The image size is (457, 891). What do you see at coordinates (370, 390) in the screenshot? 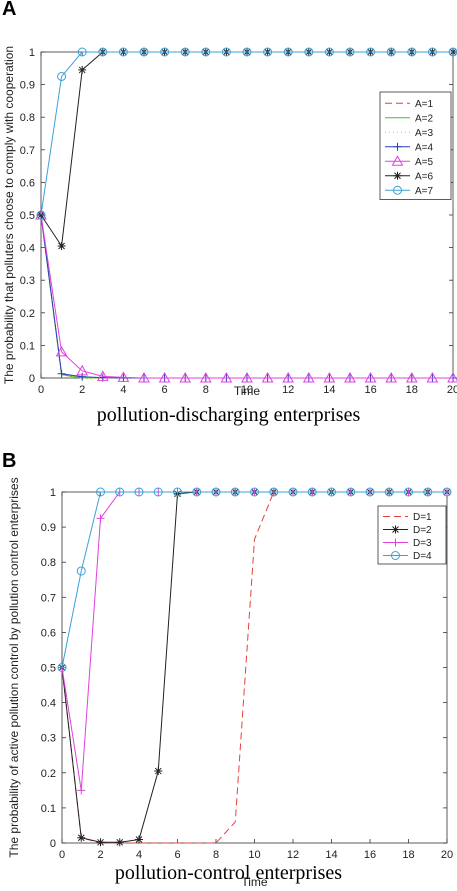
I see `x-tick-label: 16` at bounding box center [370, 390].